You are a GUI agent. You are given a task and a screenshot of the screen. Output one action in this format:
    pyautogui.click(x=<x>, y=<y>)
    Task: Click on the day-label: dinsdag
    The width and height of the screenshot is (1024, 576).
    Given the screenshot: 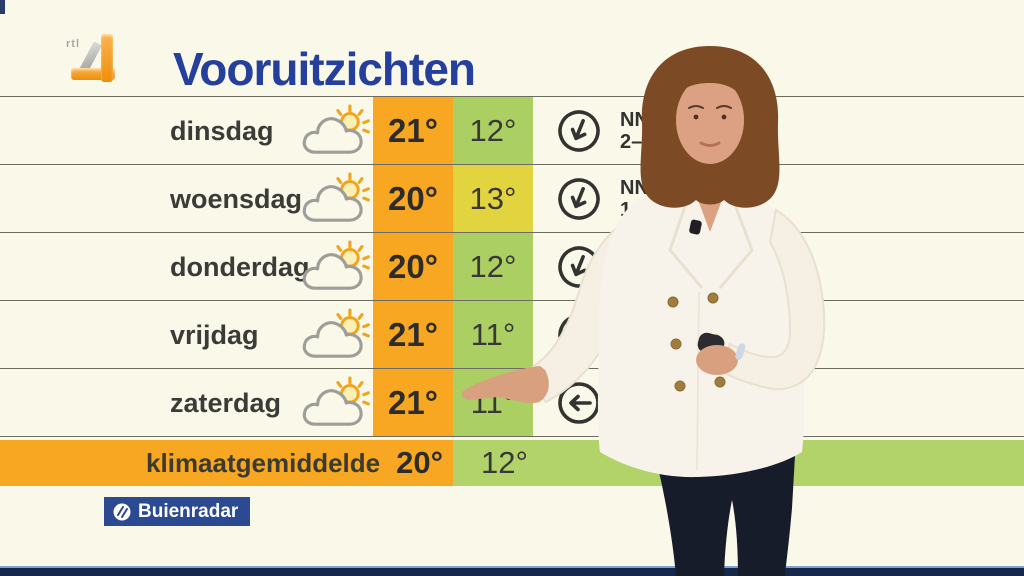 What is the action you would take?
    pyautogui.click(x=222, y=130)
    